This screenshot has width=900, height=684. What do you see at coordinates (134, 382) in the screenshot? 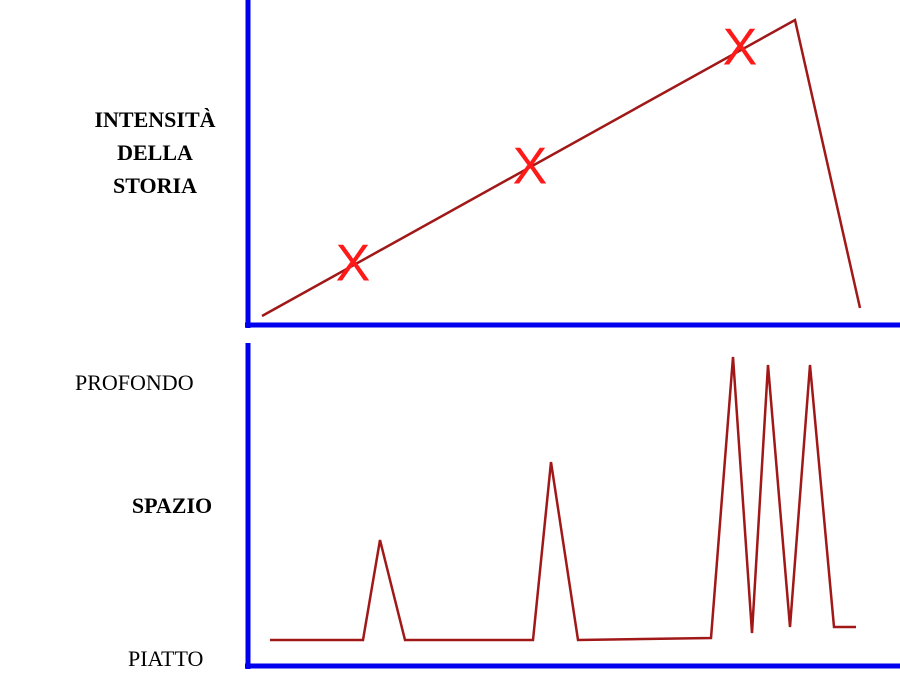
I see `top-label: PROFONDO` at bounding box center [134, 382].